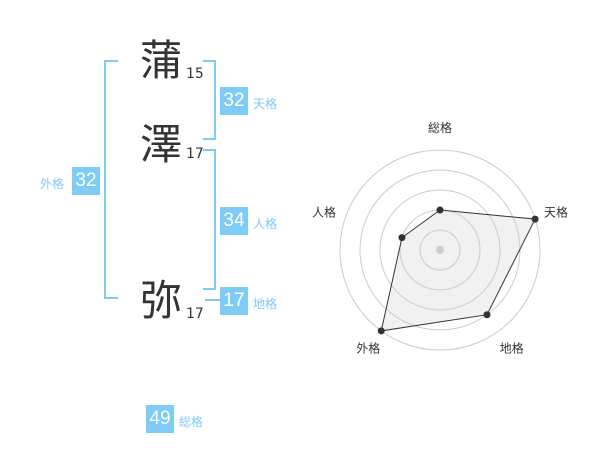 The height and width of the screenshot is (470, 600). I want to click on tenkaku-value: 32, so click(234, 101).